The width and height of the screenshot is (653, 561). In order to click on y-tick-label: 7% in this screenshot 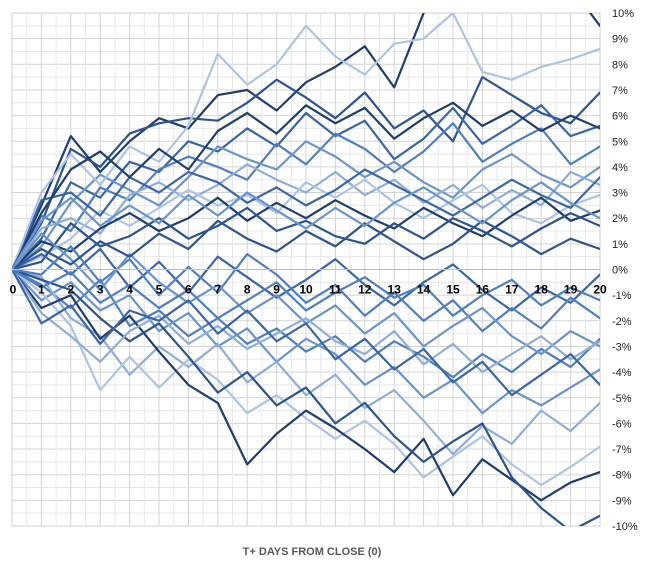, I will do `click(620, 91)`.